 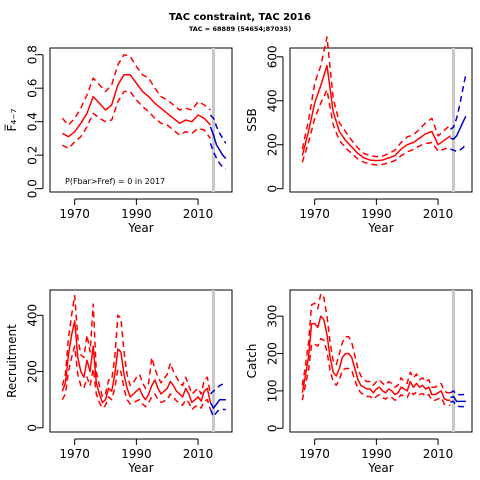 What do you see at coordinates (33, 155) in the screenshot?
I see `fbar-y-tick-label: 0.2` at bounding box center [33, 155].